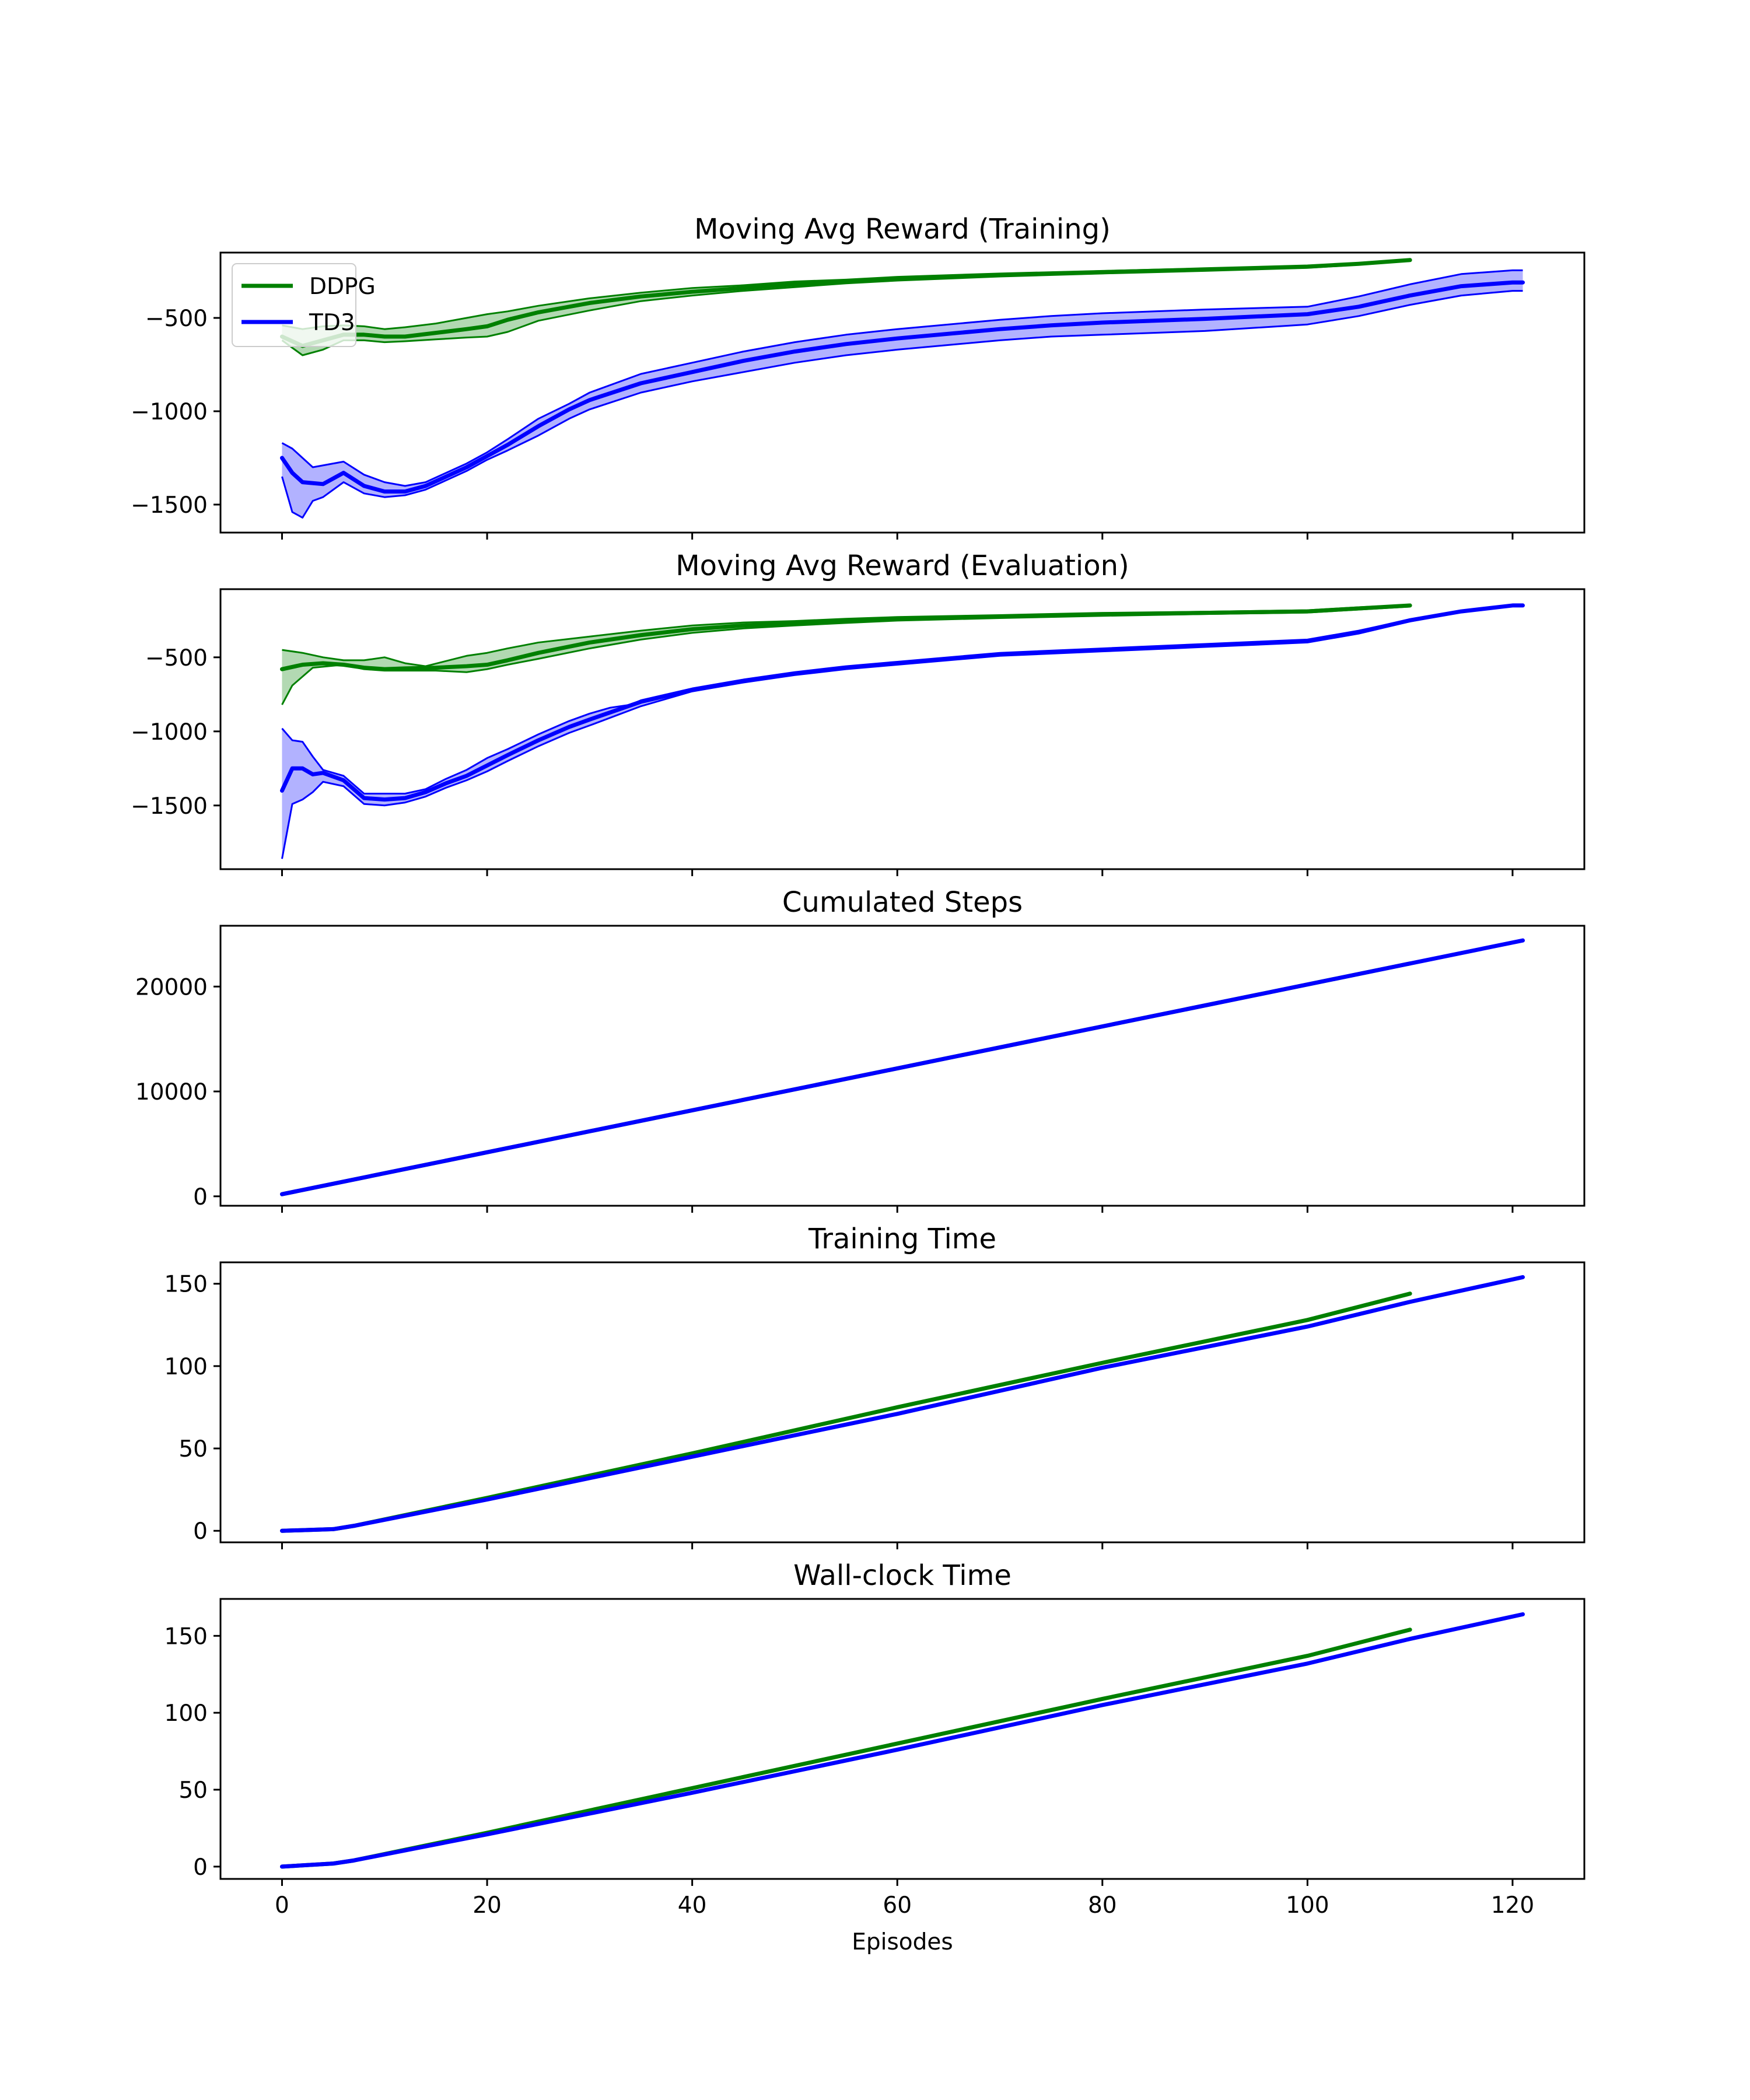 The width and height of the screenshot is (1750, 2100). I want to click on y-tick-label: 20000, so click(171, 987).